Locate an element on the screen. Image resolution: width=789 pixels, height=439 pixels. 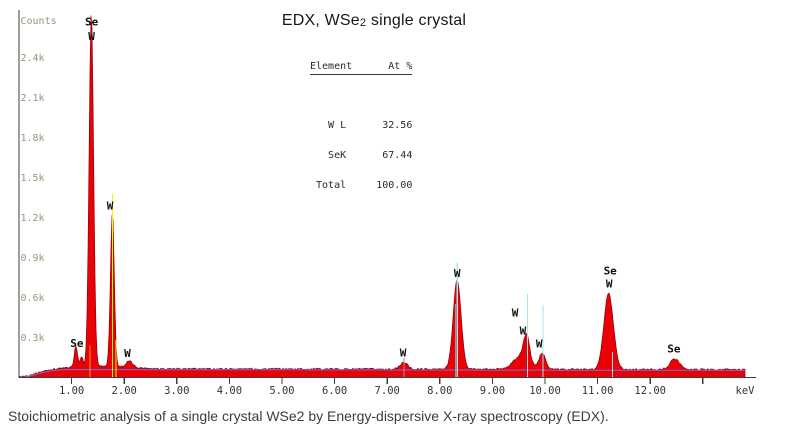
x-tick-label: 1.00 is located at coordinates (71, 391).